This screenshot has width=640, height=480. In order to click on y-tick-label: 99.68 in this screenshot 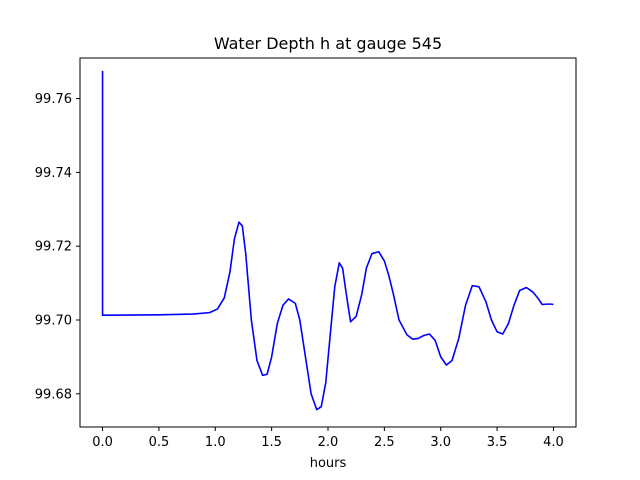, I will do `click(53, 394)`.